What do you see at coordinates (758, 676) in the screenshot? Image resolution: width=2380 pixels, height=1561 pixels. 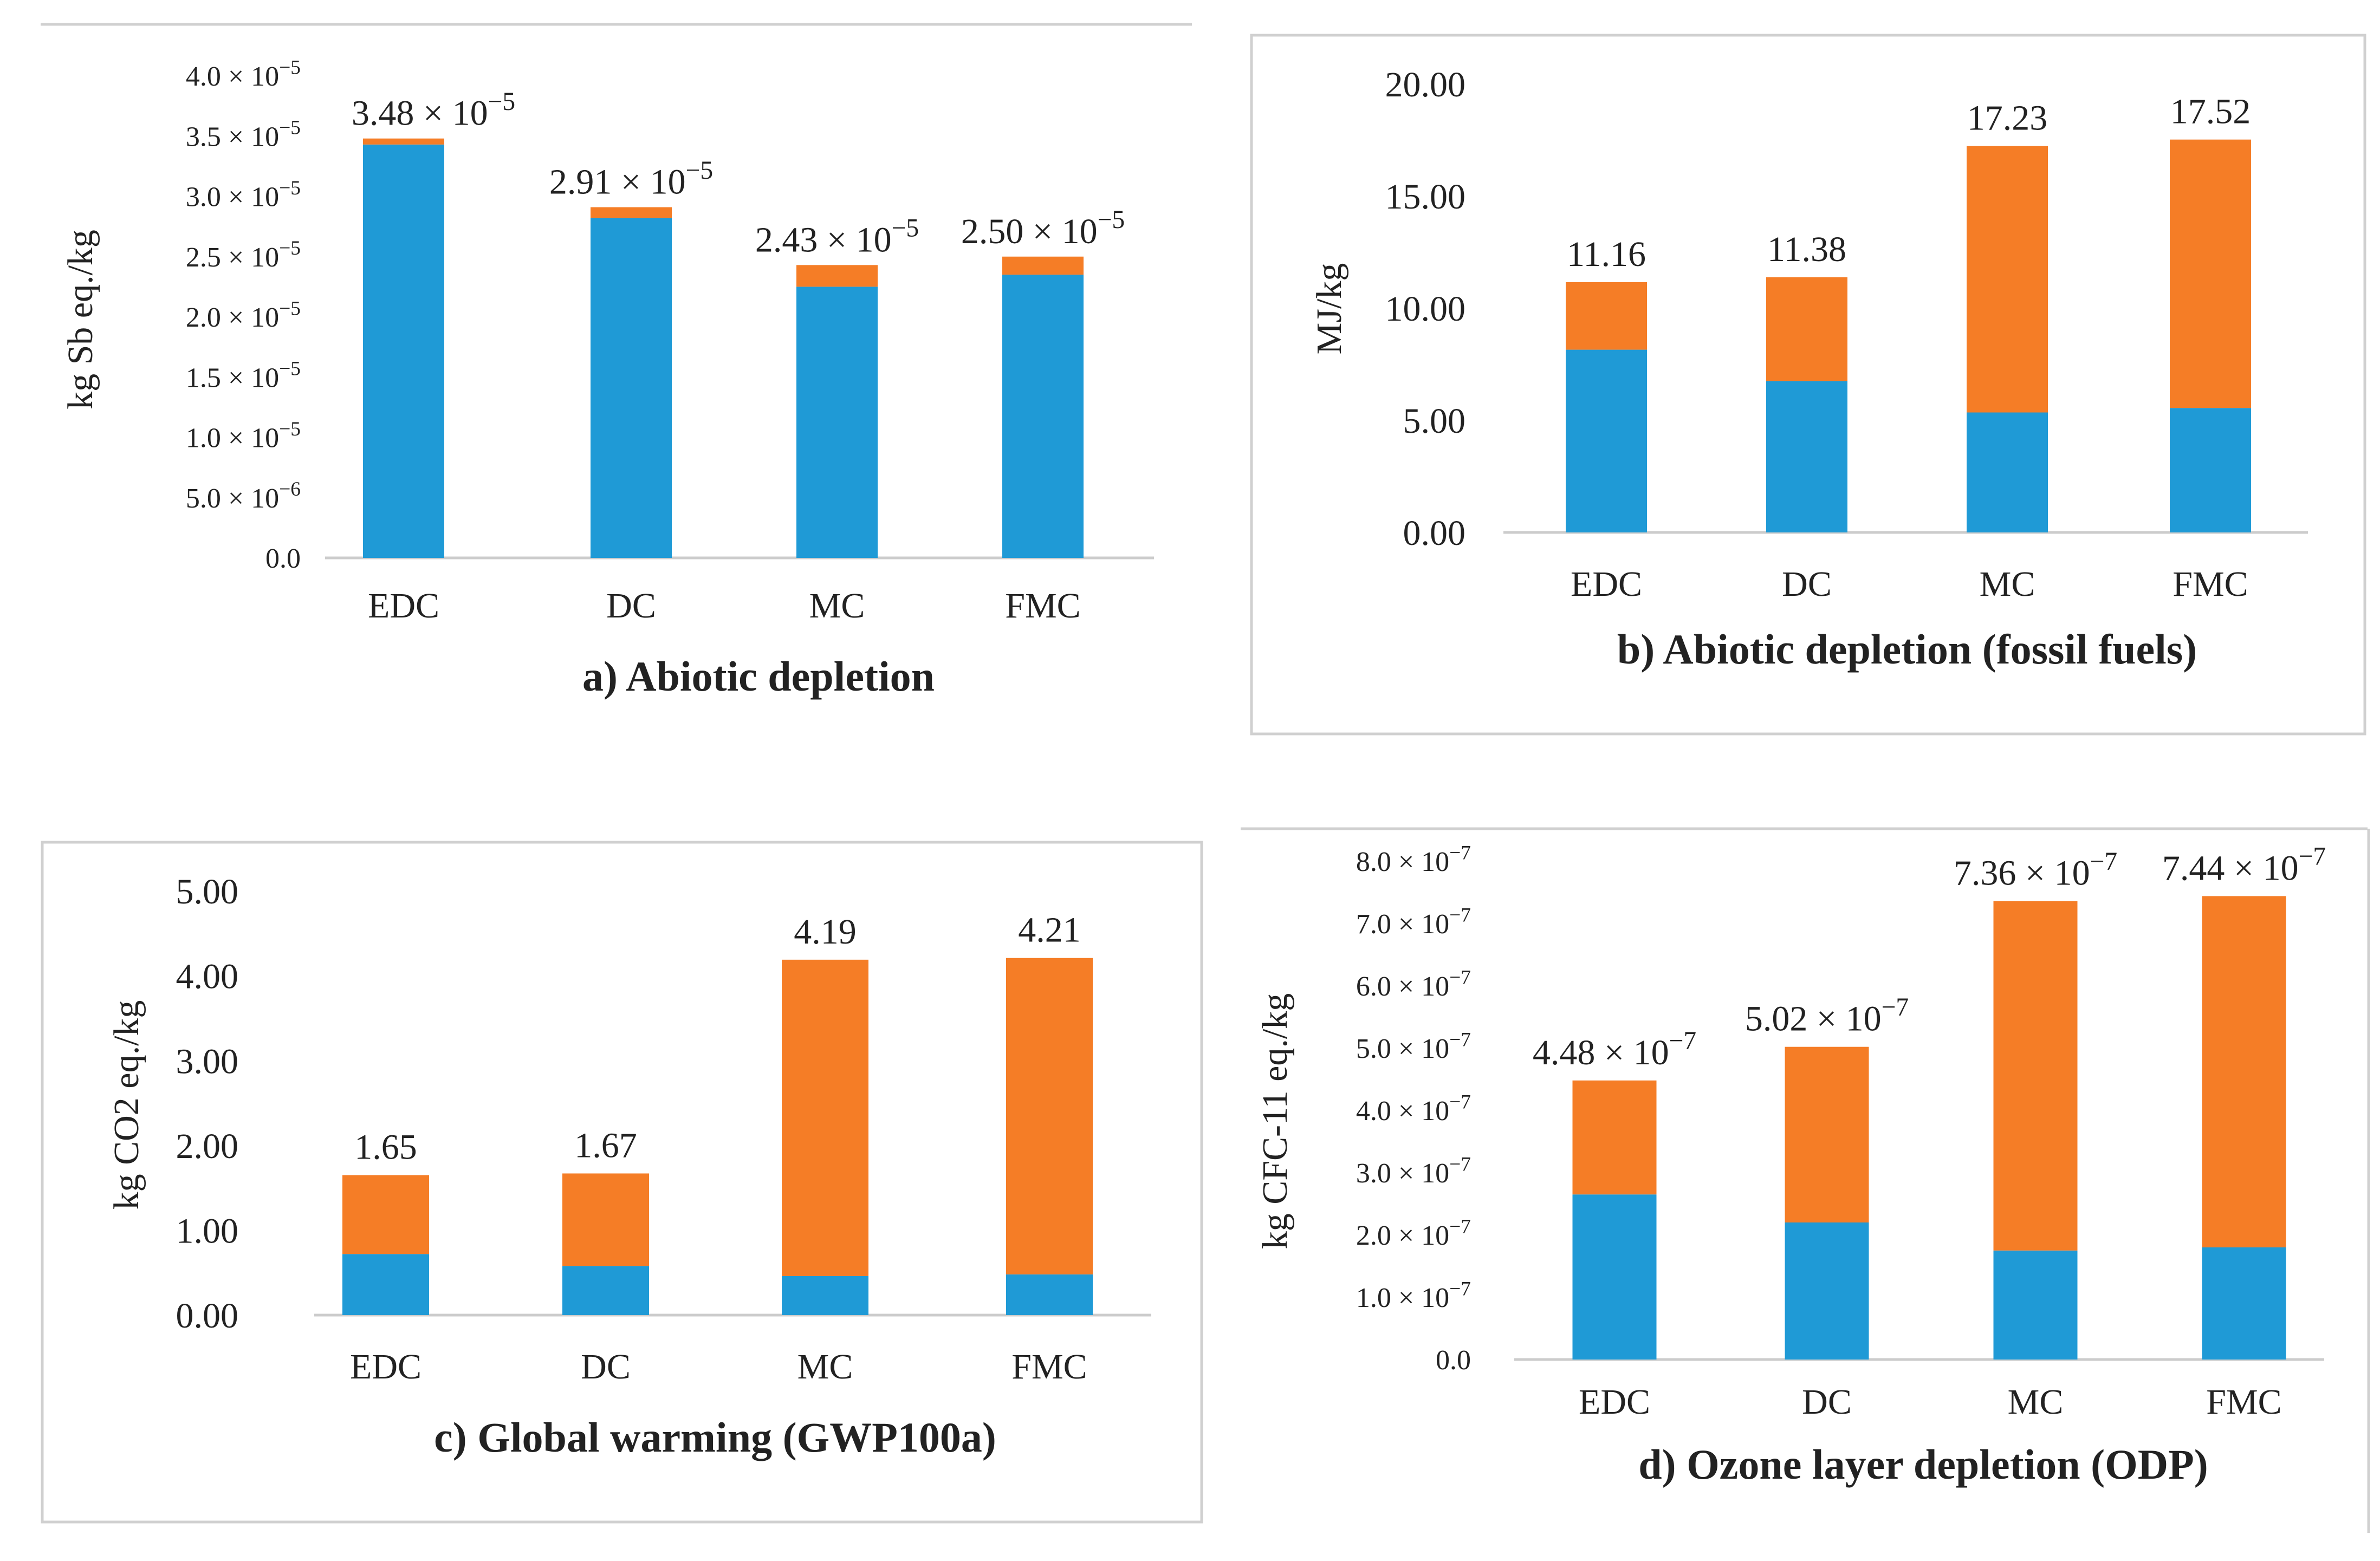 I see `chart-title: a) Abiotic depletion` at bounding box center [758, 676].